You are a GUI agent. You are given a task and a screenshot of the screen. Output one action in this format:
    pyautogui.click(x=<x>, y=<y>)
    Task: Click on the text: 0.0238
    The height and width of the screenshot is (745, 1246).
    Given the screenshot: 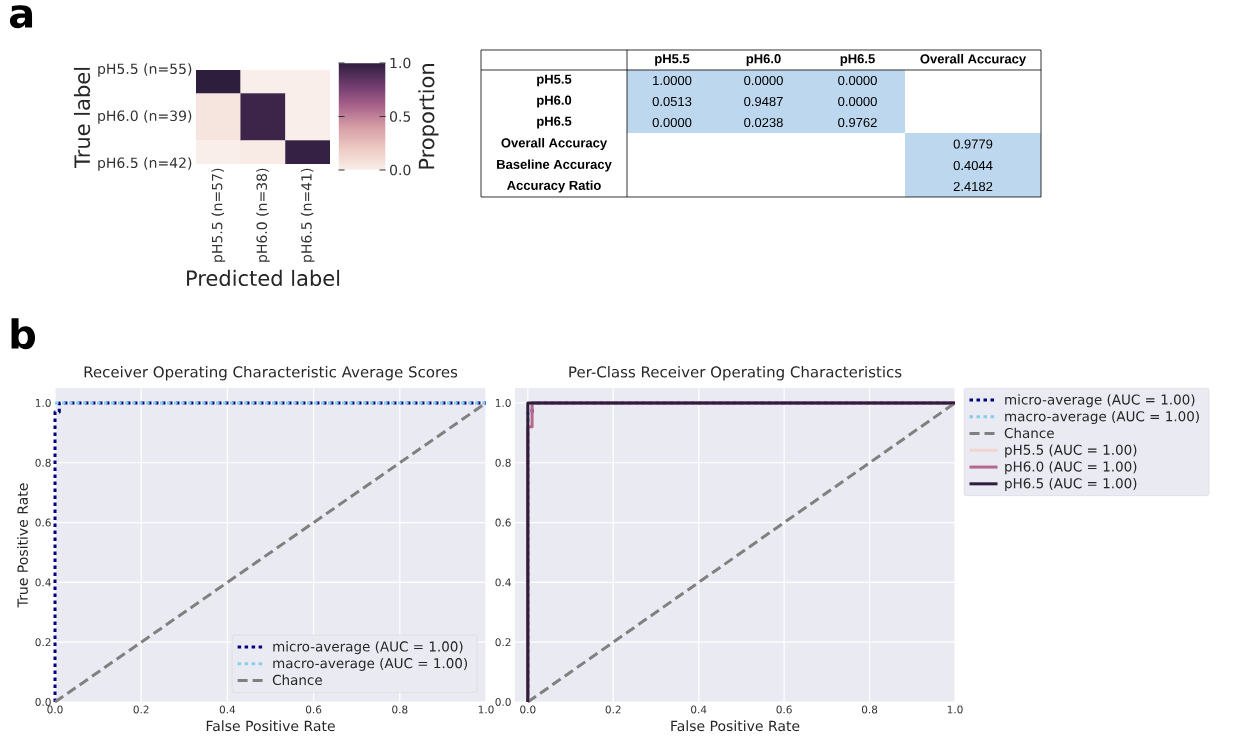 What is the action you would take?
    pyautogui.click(x=763, y=122)
    